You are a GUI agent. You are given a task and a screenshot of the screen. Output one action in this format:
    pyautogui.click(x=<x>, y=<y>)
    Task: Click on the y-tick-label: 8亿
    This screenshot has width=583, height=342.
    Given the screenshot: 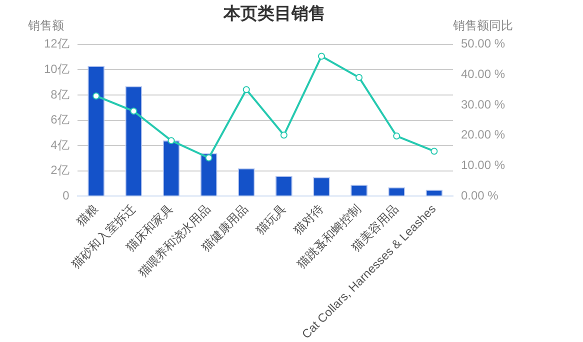 What is the action you would take?
    pyautogui.click(x=60, y=94)
    